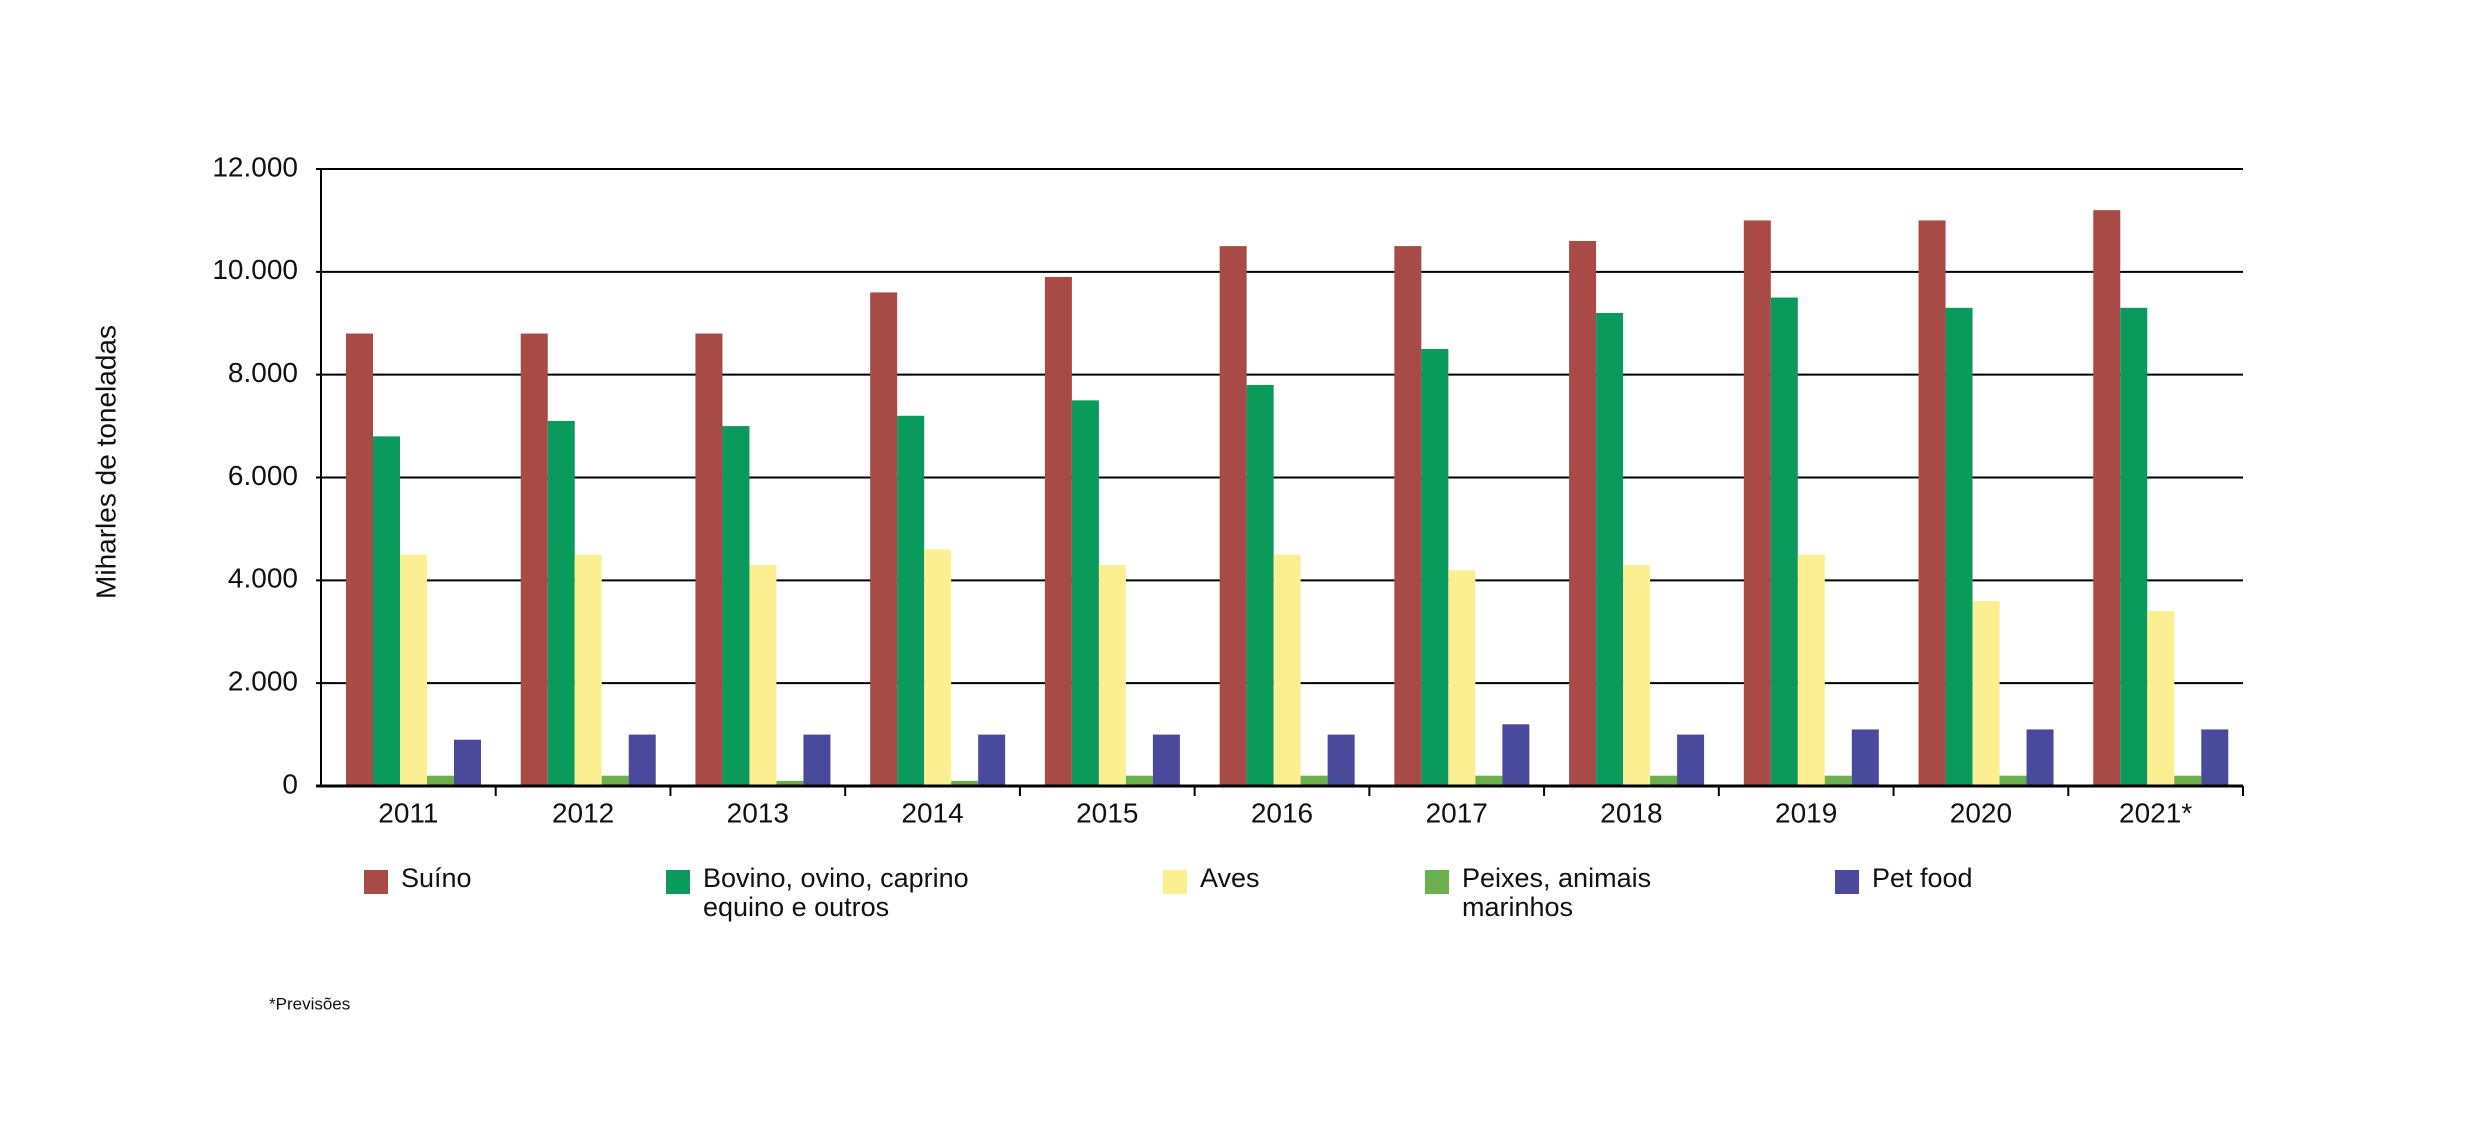 Image resolution: width=2480 pixels, height=1141 pixels. What do you see at coordinates (1806, 812) in the screenshot?
I see `x-tick-label: 2019` at bounding box center [1806, 812].